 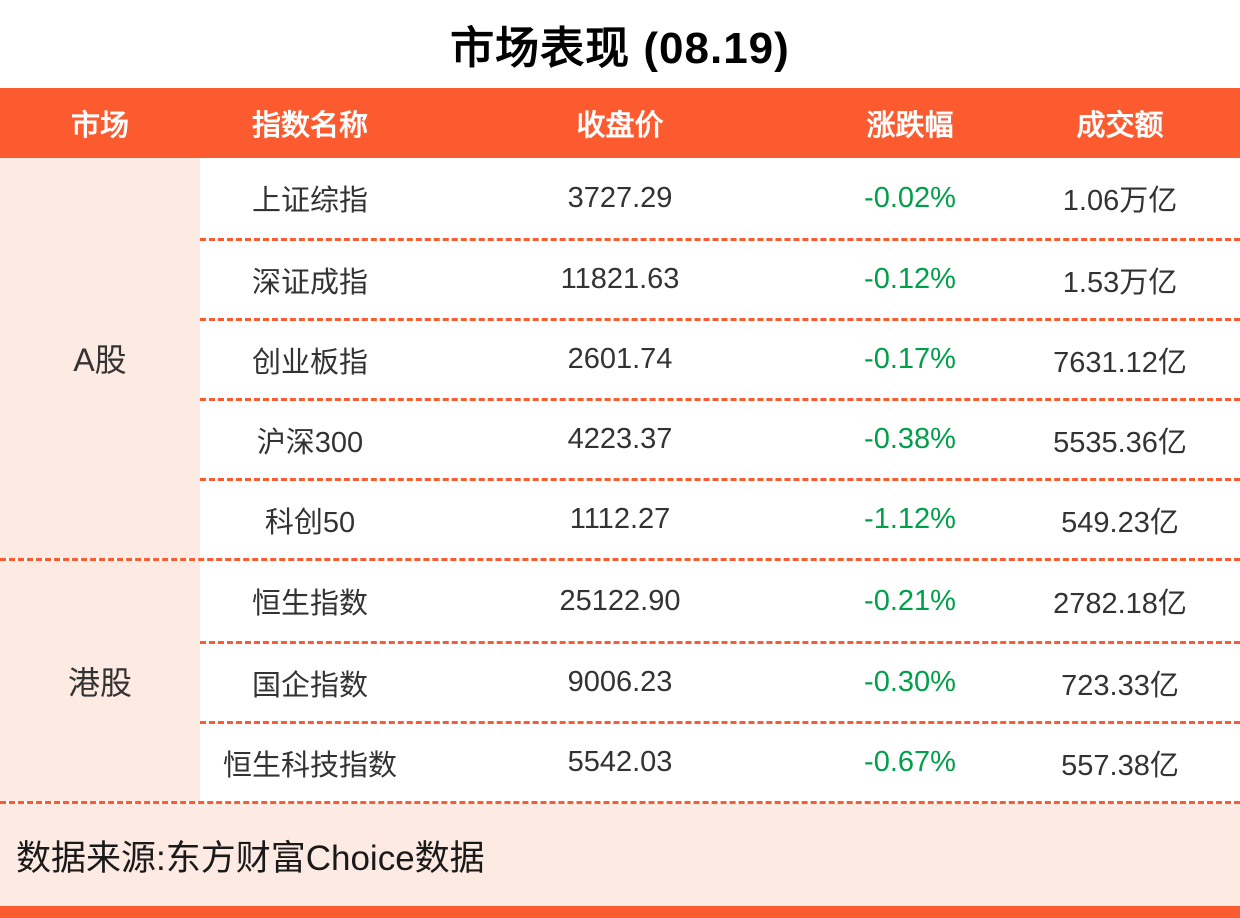 What do you see at coordinates (910, 359) in the screenshot?
I see `change-percent: -0.17%` at bounding box center [910, 359].